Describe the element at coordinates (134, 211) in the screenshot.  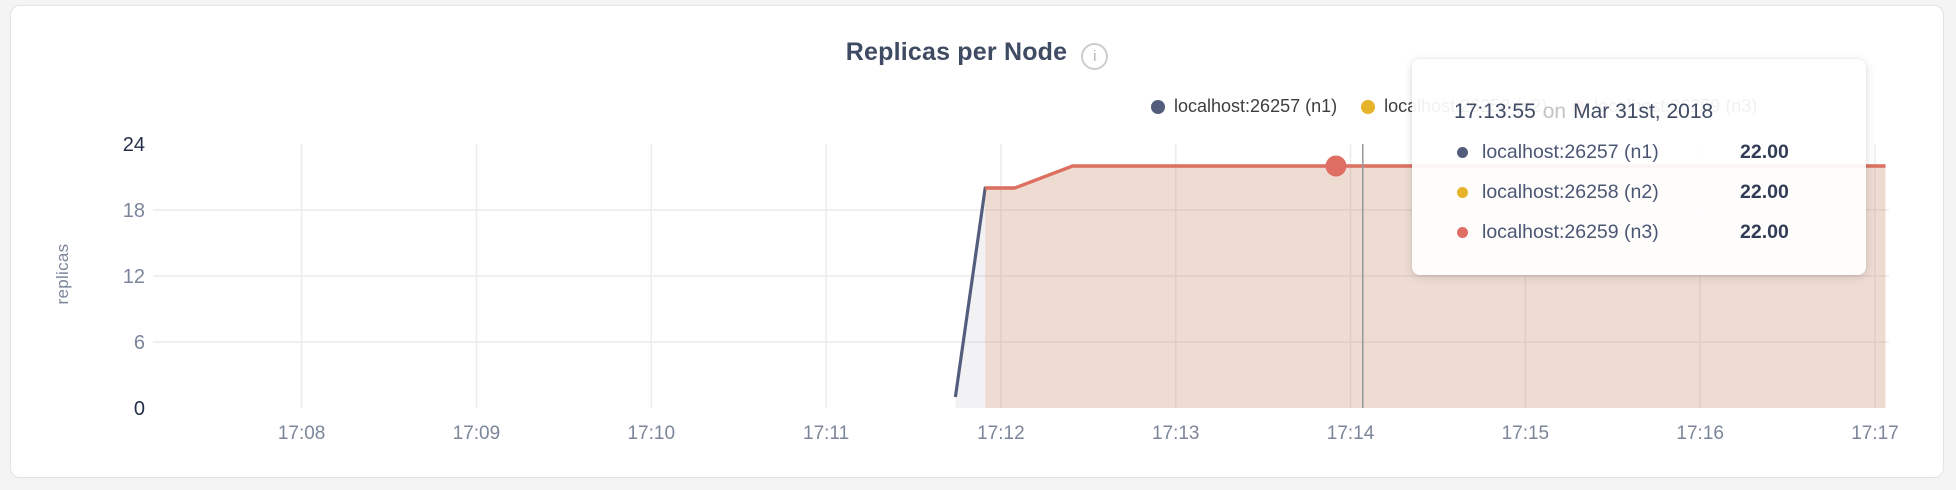
I see `y-axis-tick-label: 18` at that location.